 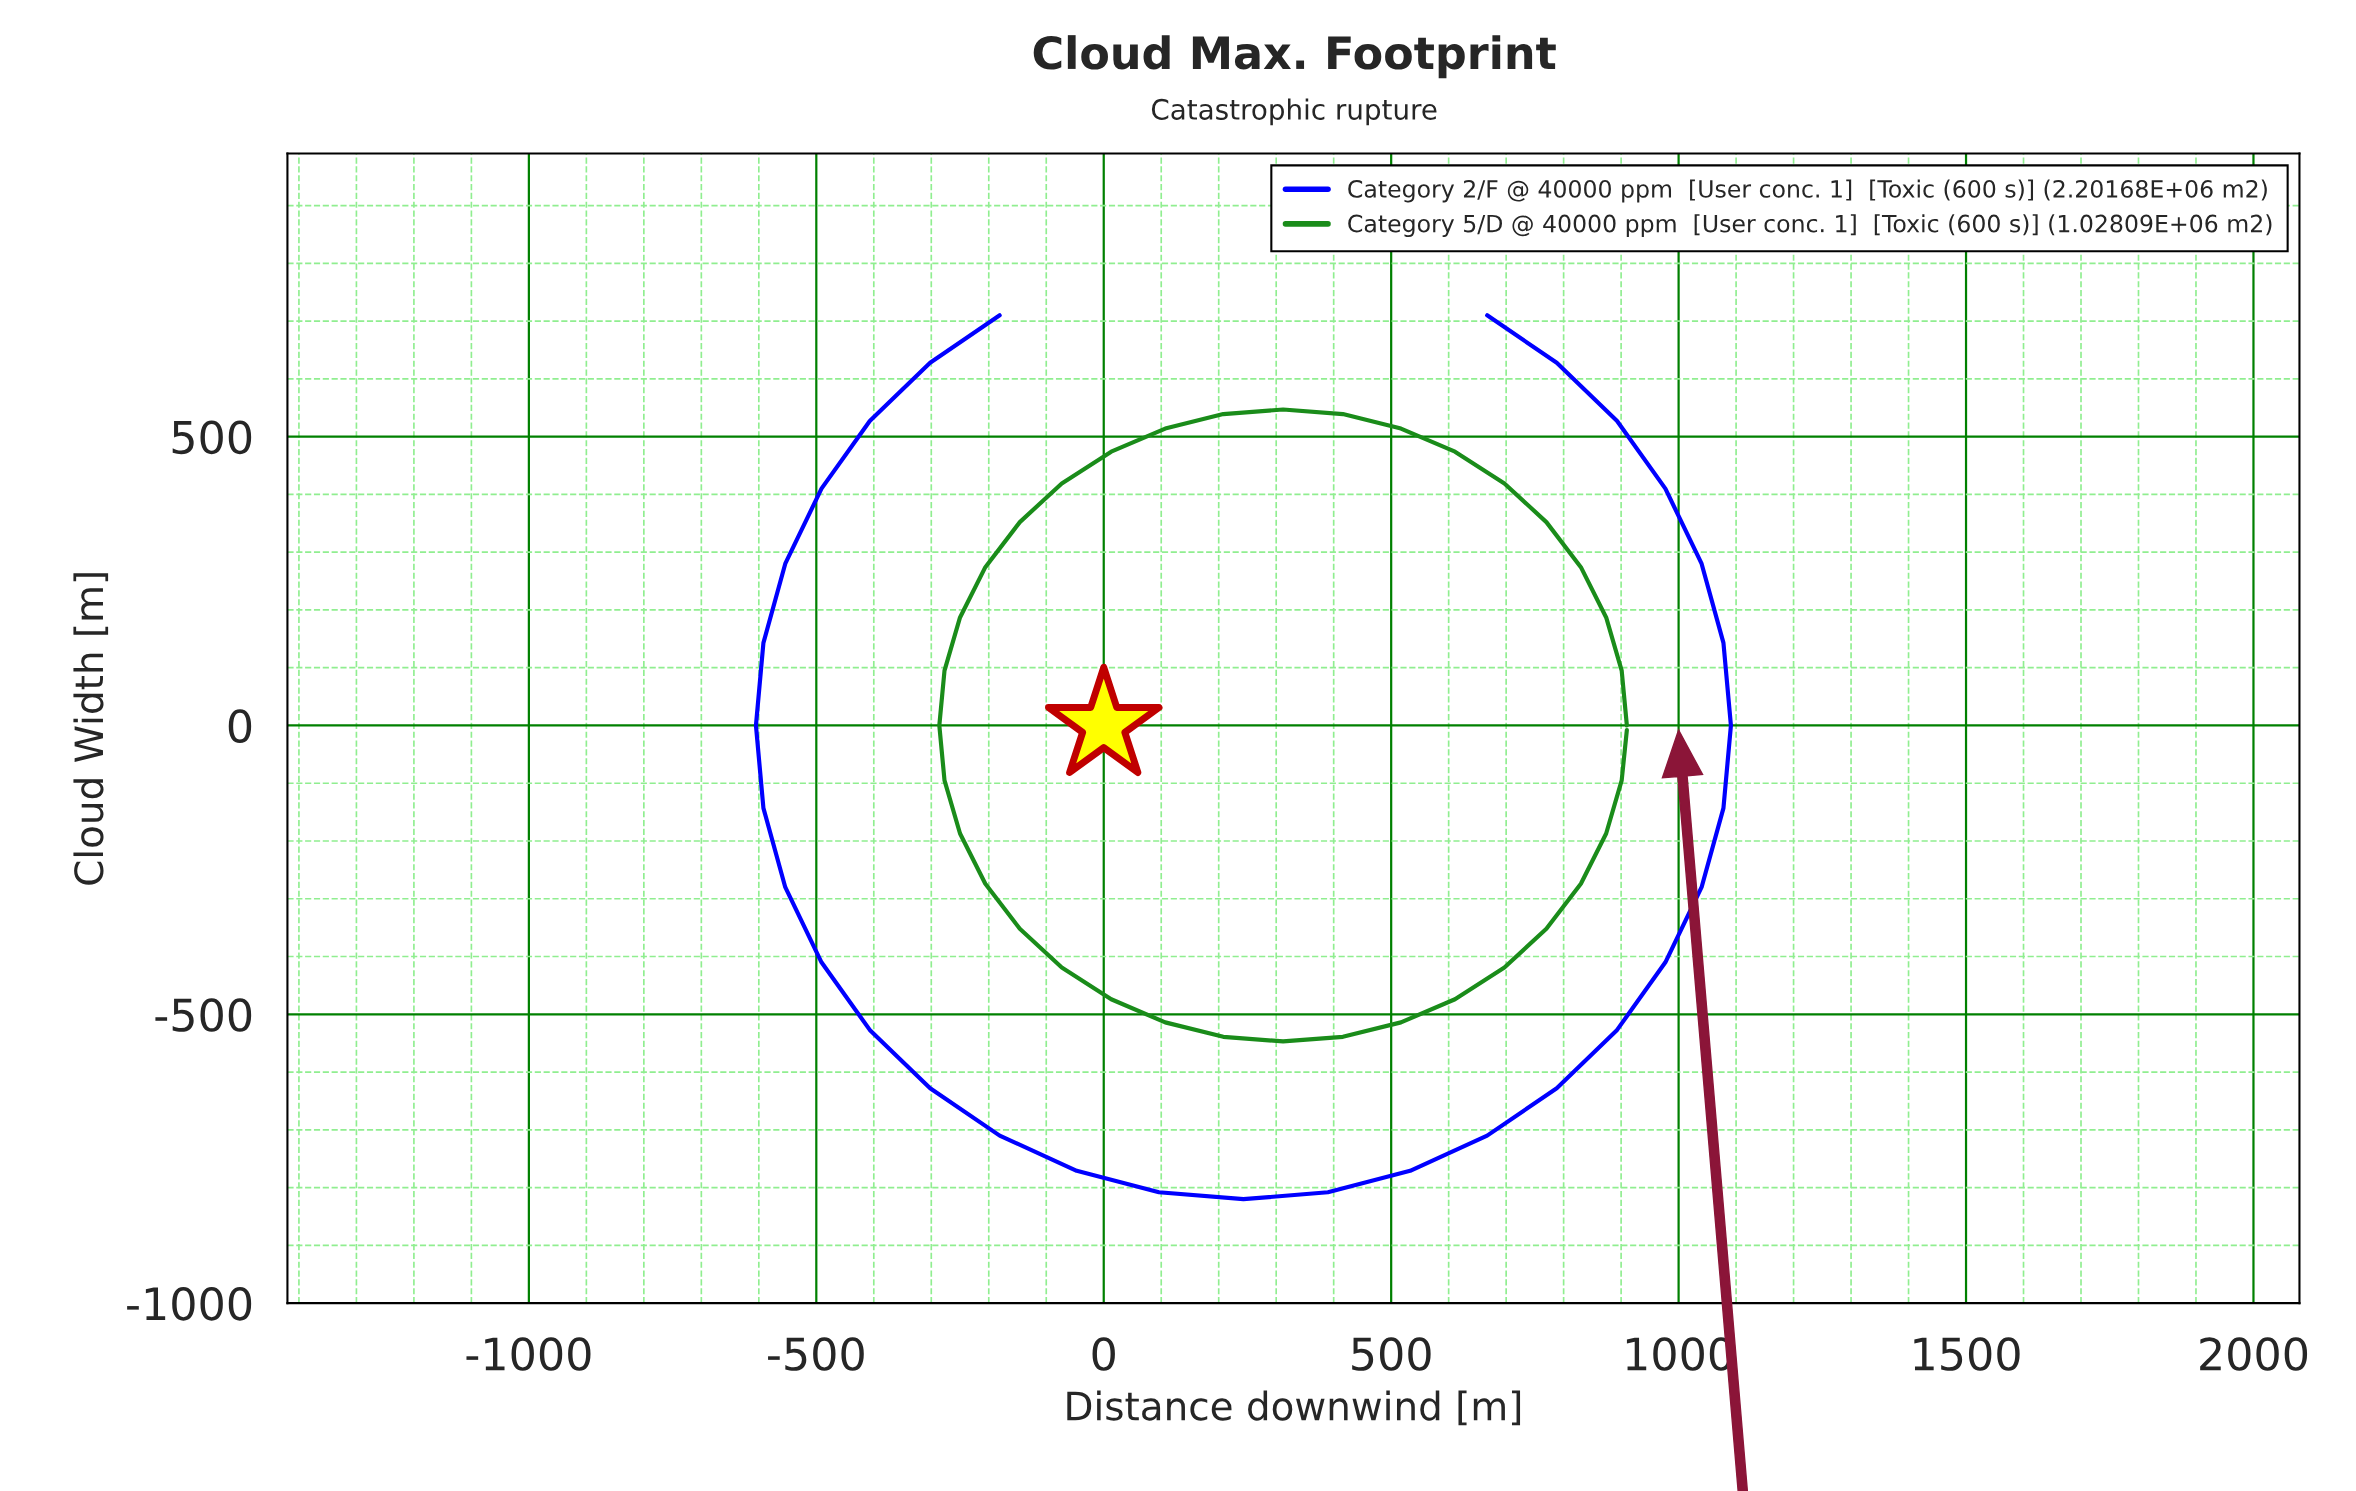 I want to click on y-tick-label: 500, so click(x=212, y=437).